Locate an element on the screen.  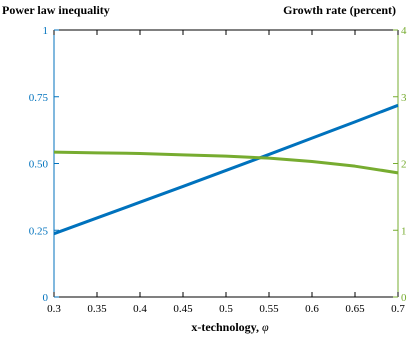
right-y-tick-label: 0 is located at coordinates (404, 298).